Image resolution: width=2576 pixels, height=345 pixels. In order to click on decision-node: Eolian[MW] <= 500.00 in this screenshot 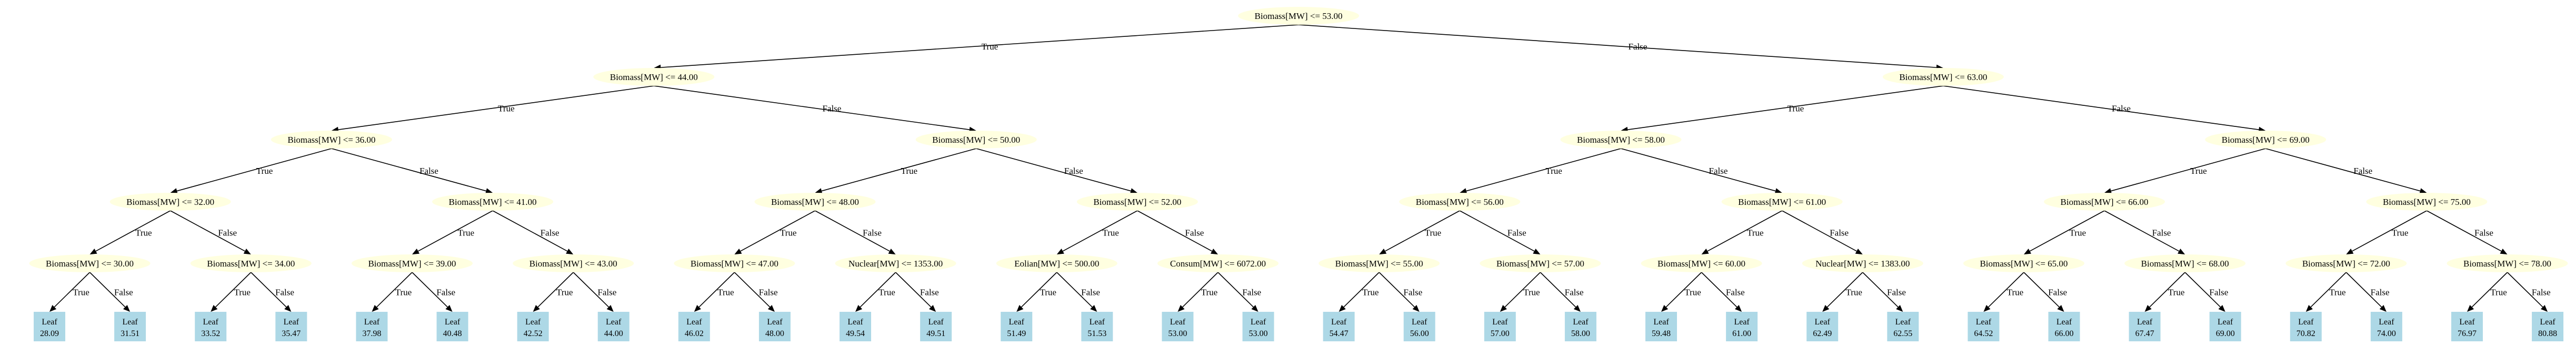, I will do `click(1056, 263)`.